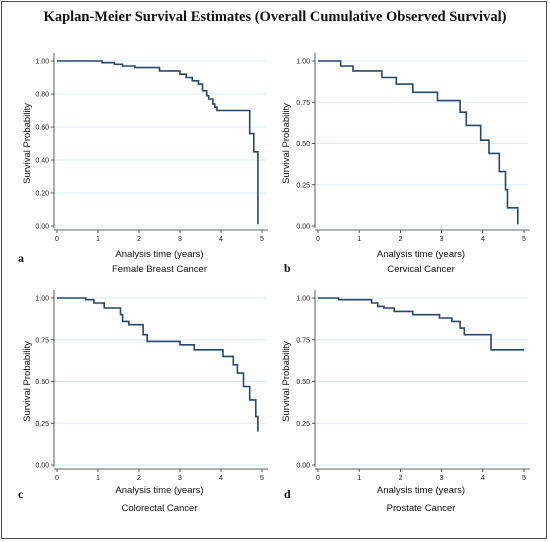  I want to click on panel-d-x-axis-label: Analysis time (years), so click(421, 490).